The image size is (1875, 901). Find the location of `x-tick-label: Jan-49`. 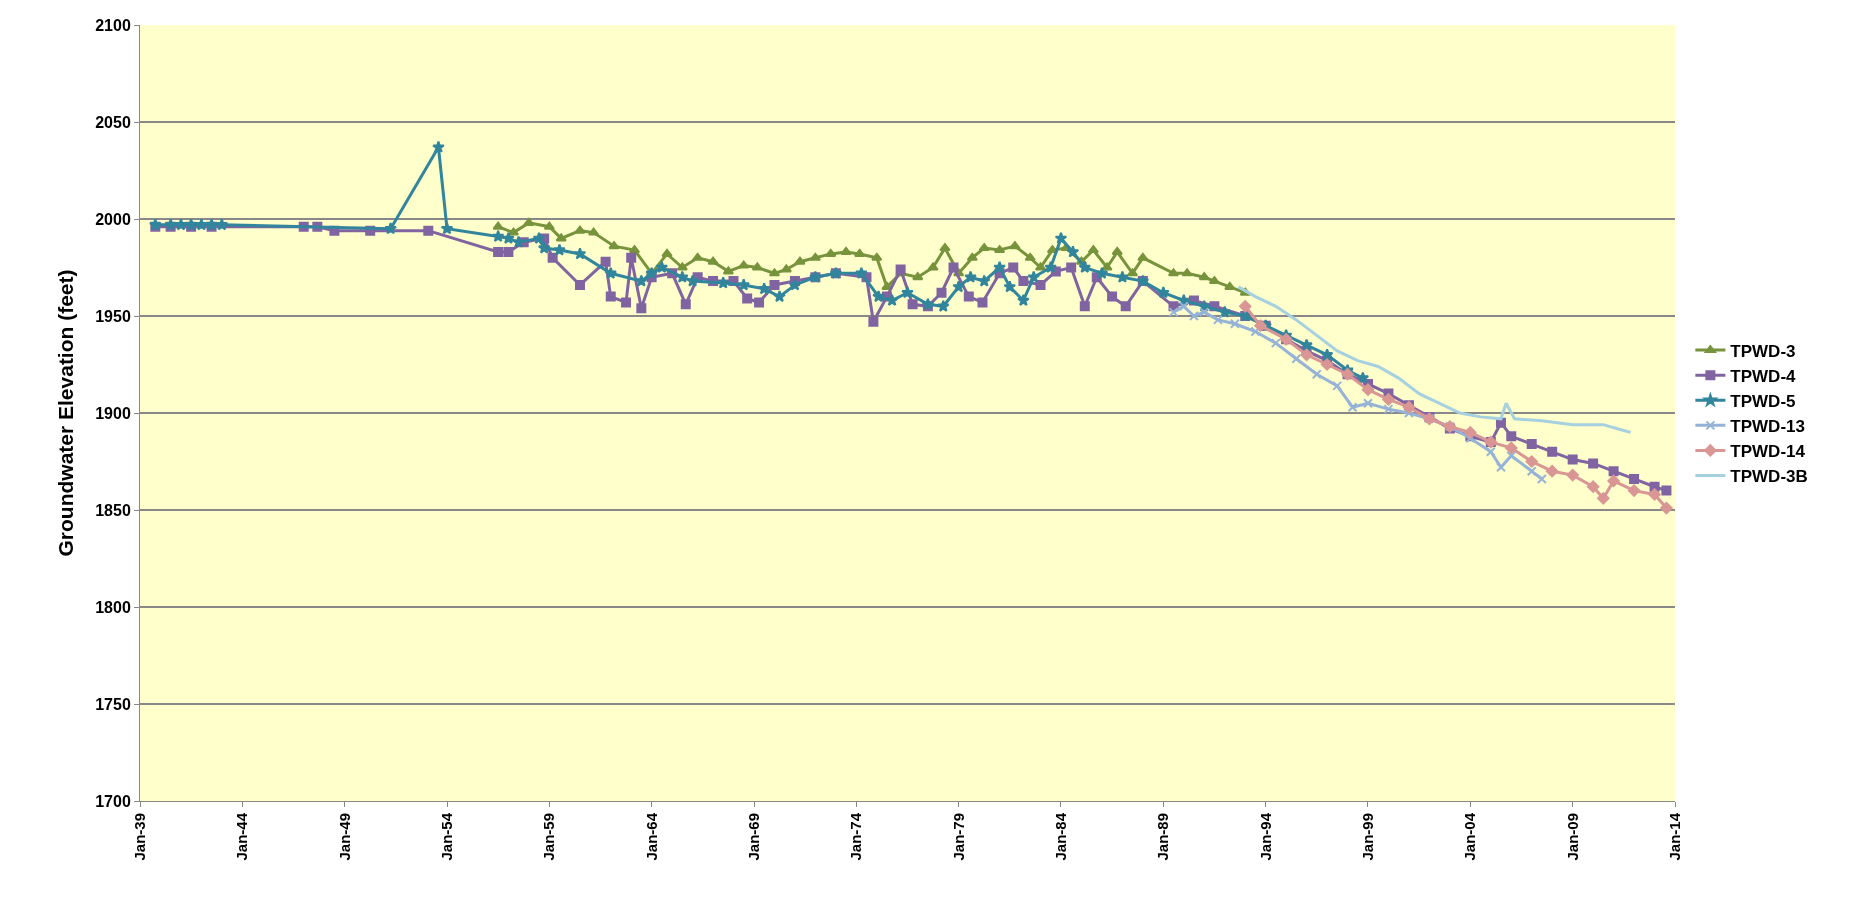

x-tick-label: Jan-49 is located at coordinates (344, 837).